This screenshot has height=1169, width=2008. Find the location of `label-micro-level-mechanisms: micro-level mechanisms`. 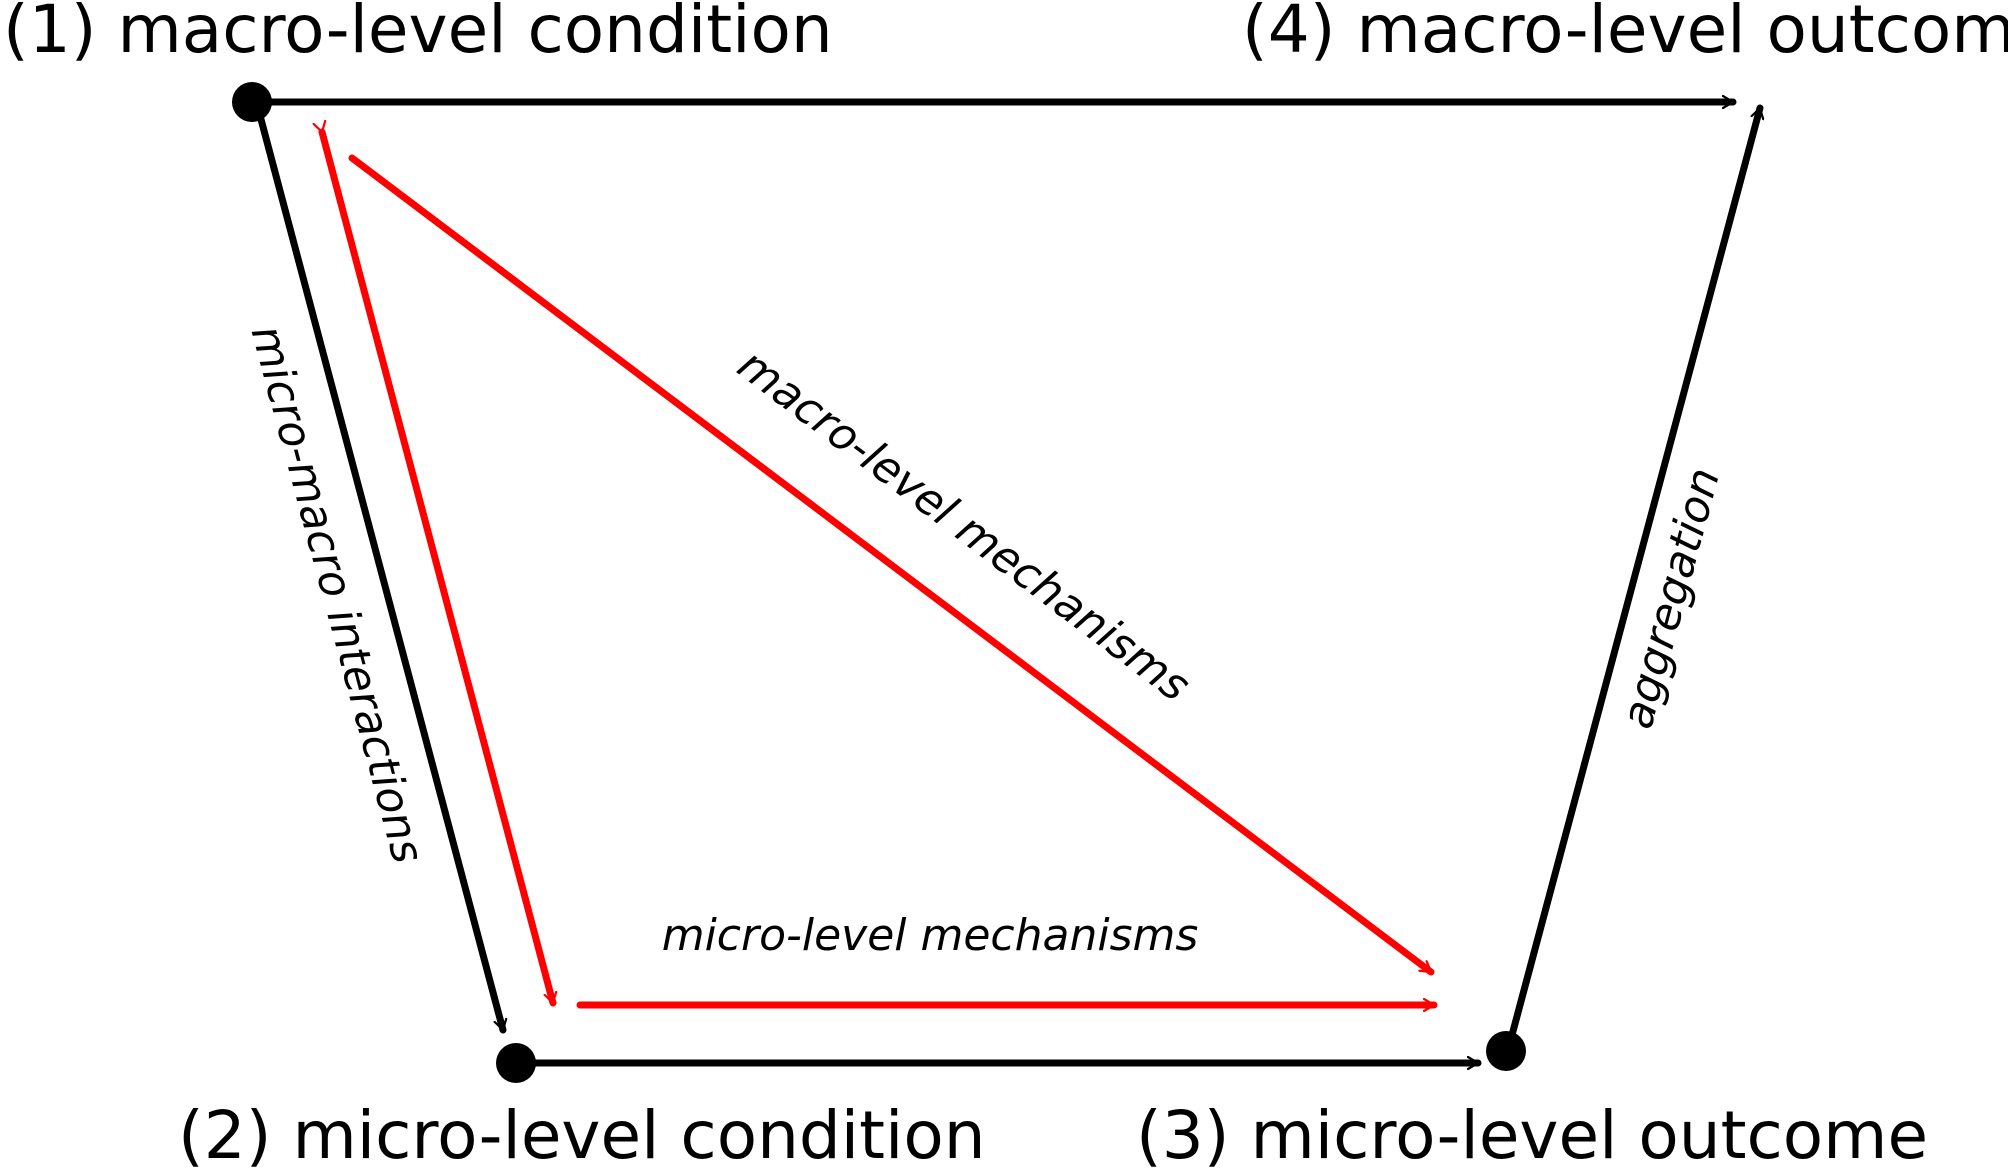

label-micro-level-mechanisms: micro-level mechanisms is located at coordinates (930, 935).